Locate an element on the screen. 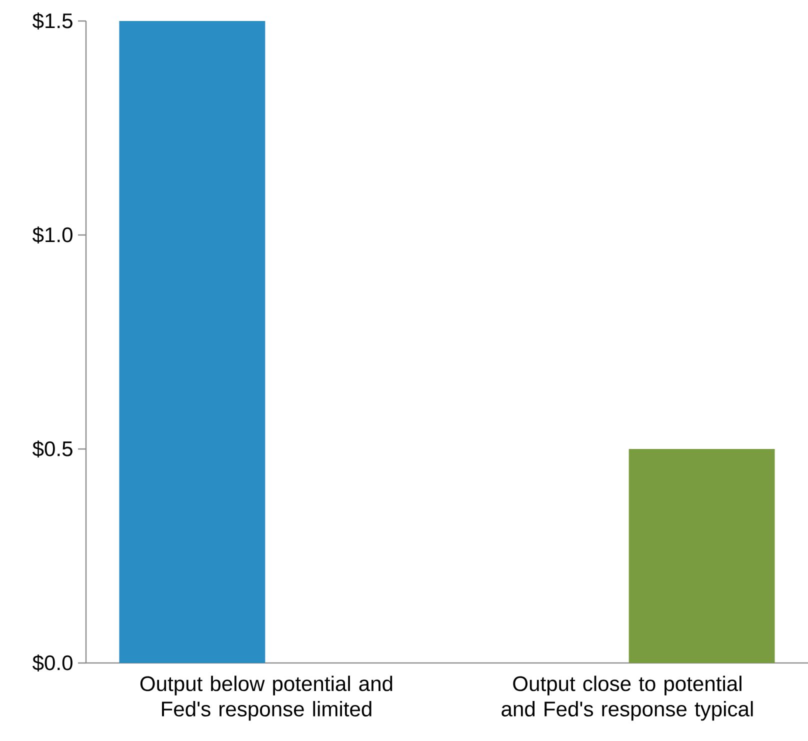  y-tick-label: $1.0 is located at coordinates (52, 235).